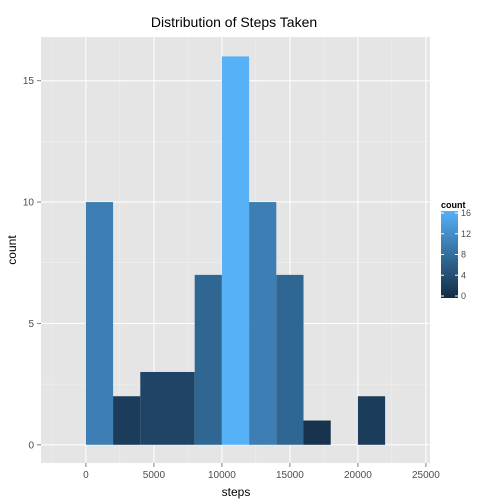 The image size is (504, 504). I want to click on chart-title: Distribution of Steps Taken, so click(234, 22).